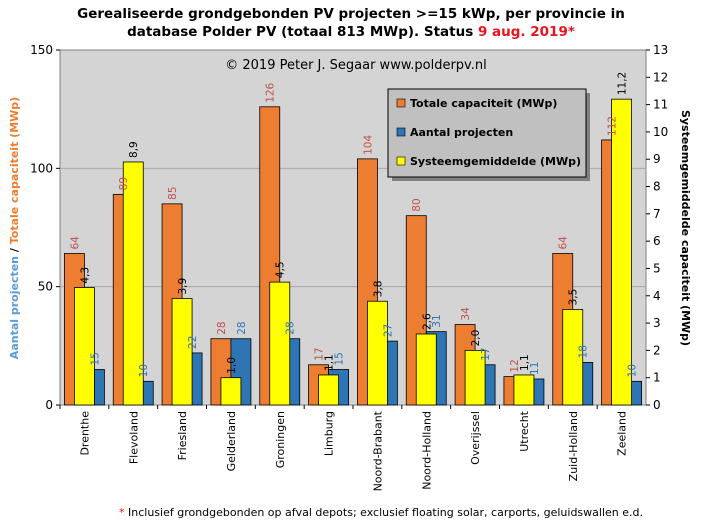  I want to click on x-tick-label: Limburg, so click(329, 433).